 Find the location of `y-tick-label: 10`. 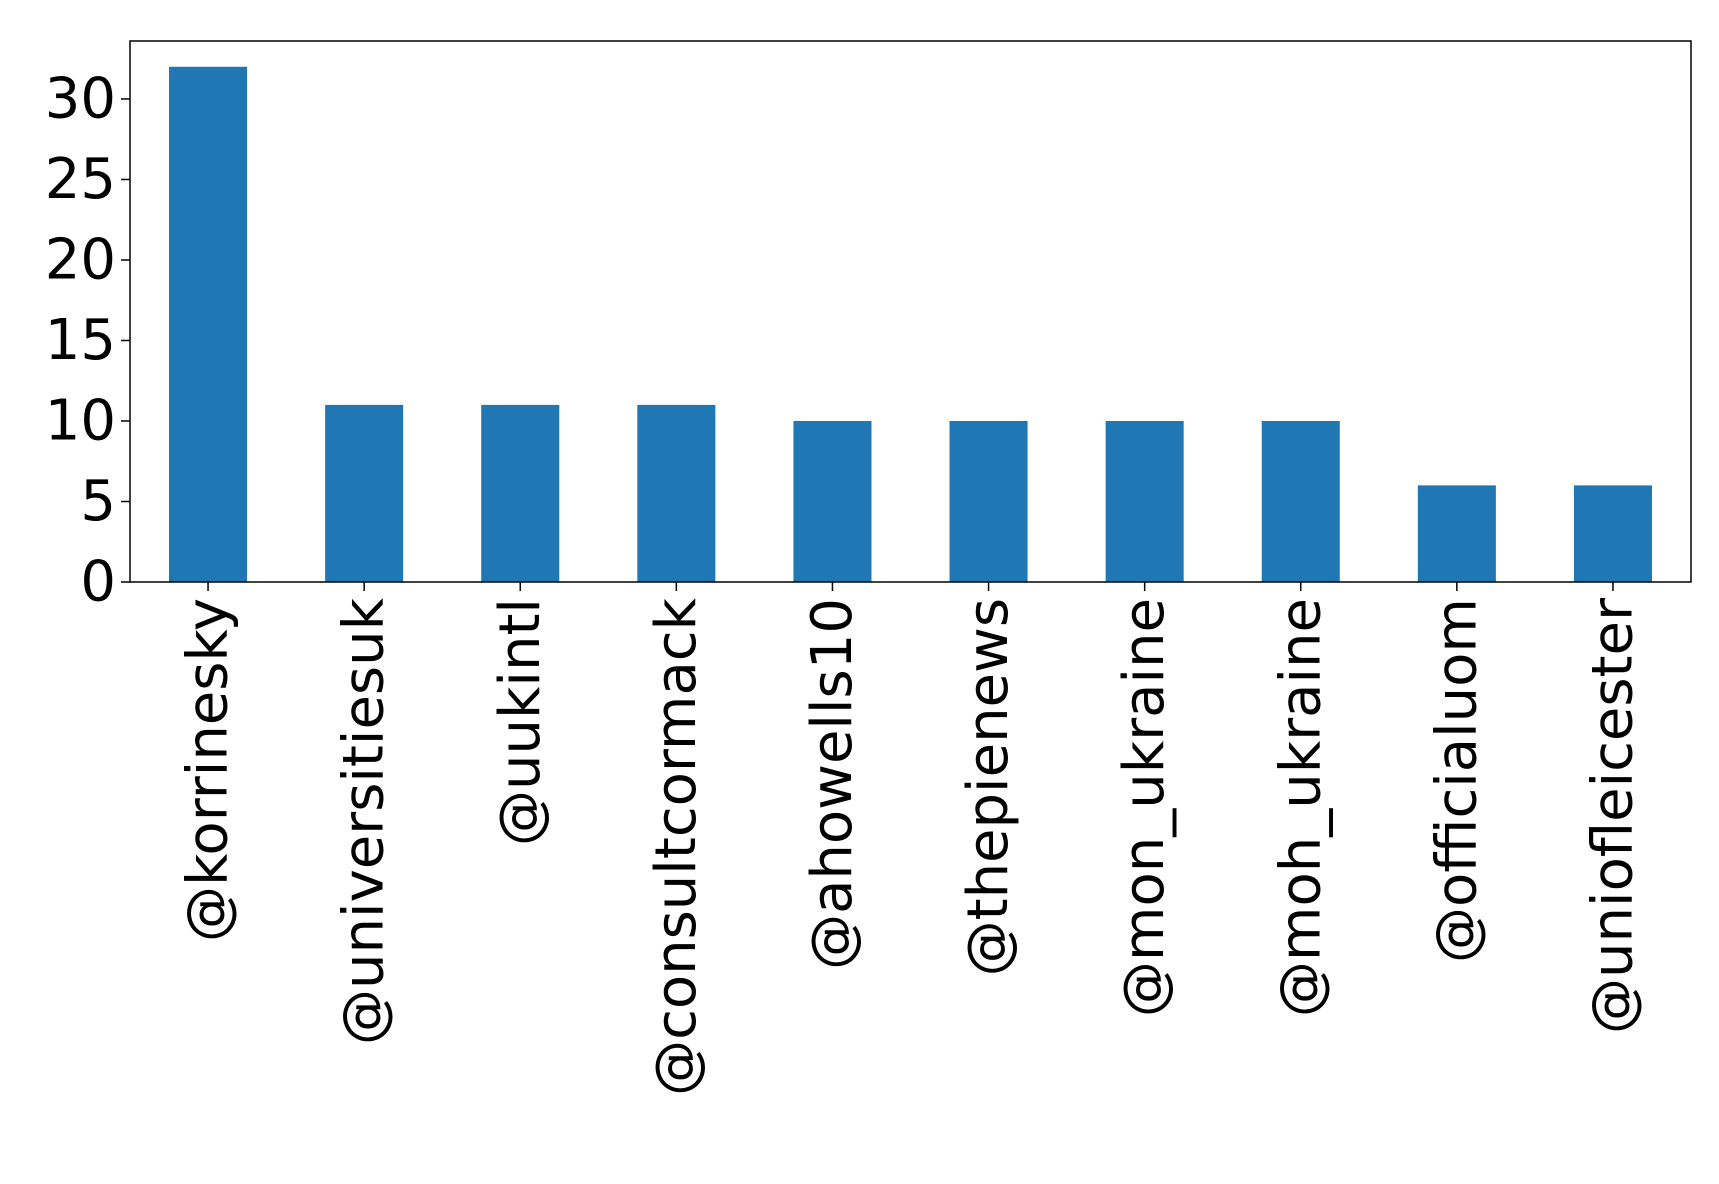

y-tick-label: 10 is located at coordinates (80, 420).